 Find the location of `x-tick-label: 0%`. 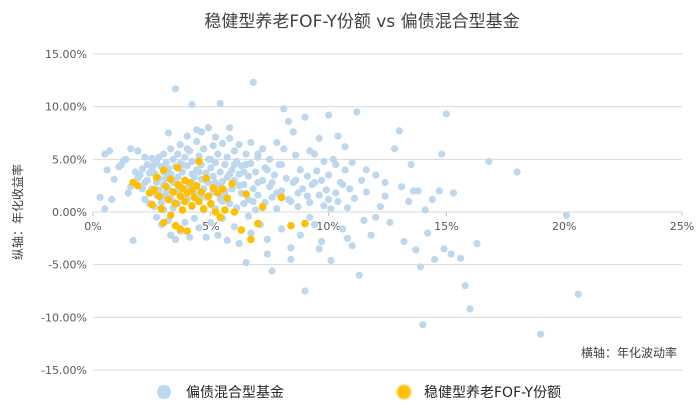

x-tick-label: 0% is located at coordinates (92, 226).